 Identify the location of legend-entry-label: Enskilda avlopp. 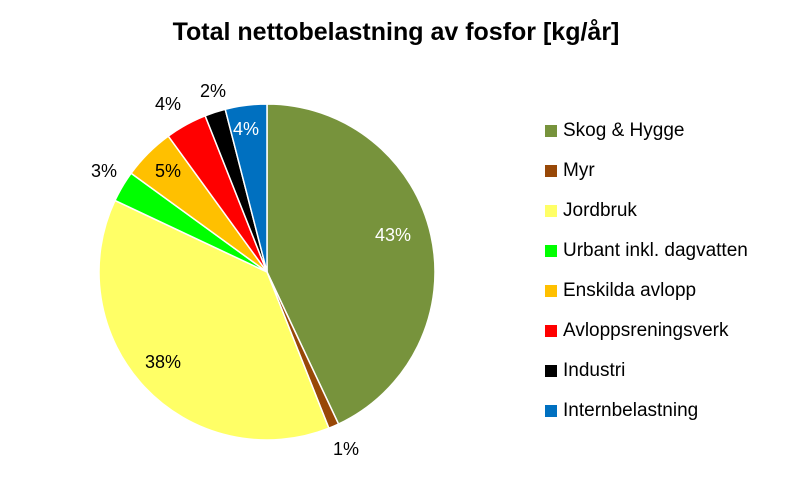
(629, 290).